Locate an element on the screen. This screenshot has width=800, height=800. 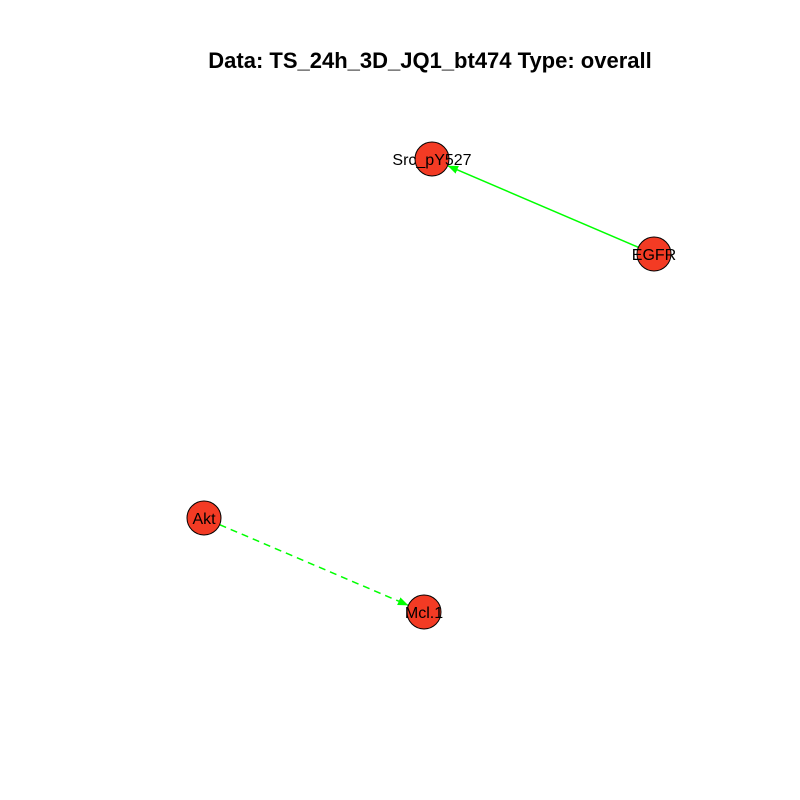
node-label: Src_pY527 is located at coordinates (431, 160).